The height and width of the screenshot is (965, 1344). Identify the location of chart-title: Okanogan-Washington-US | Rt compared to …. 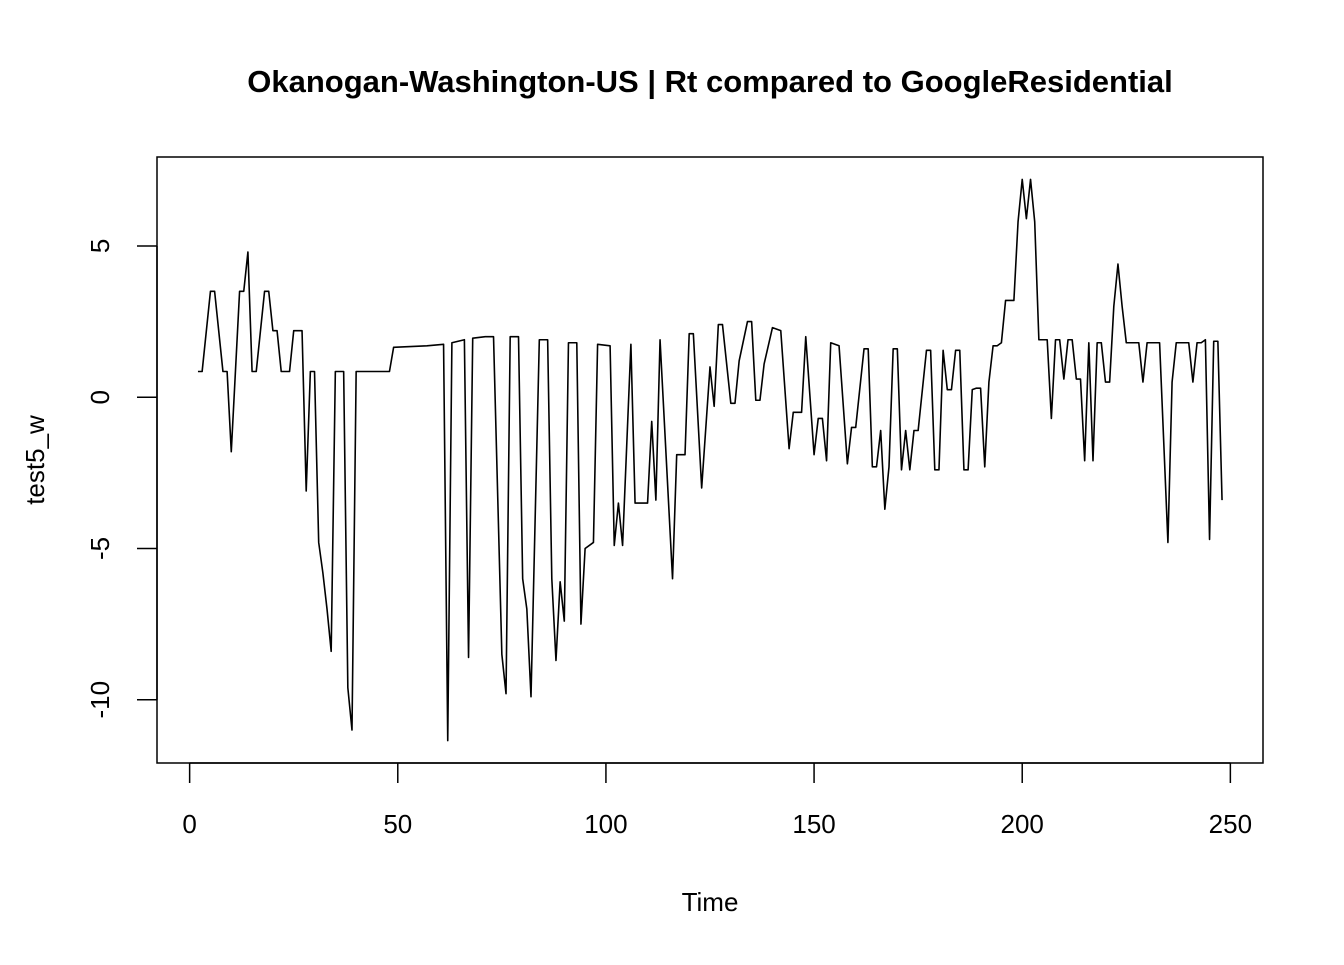
(710, 81).